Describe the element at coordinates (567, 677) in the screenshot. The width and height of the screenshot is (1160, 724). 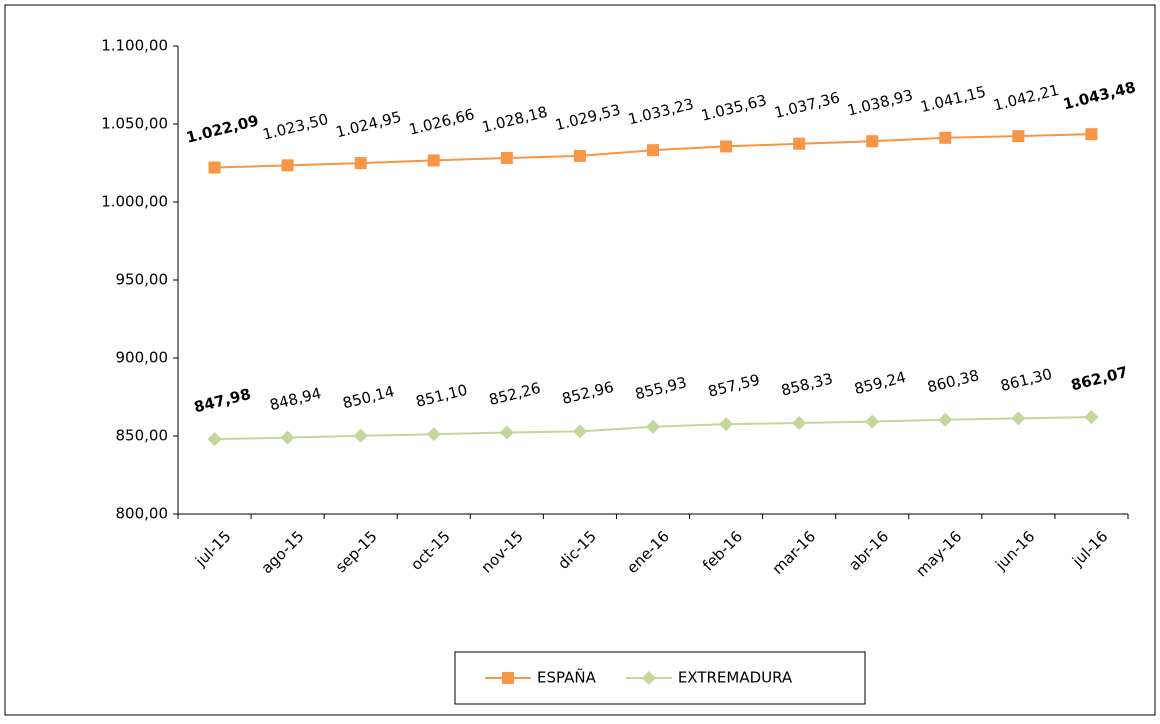
I see `legend-label: ESPAÑA` at that location.